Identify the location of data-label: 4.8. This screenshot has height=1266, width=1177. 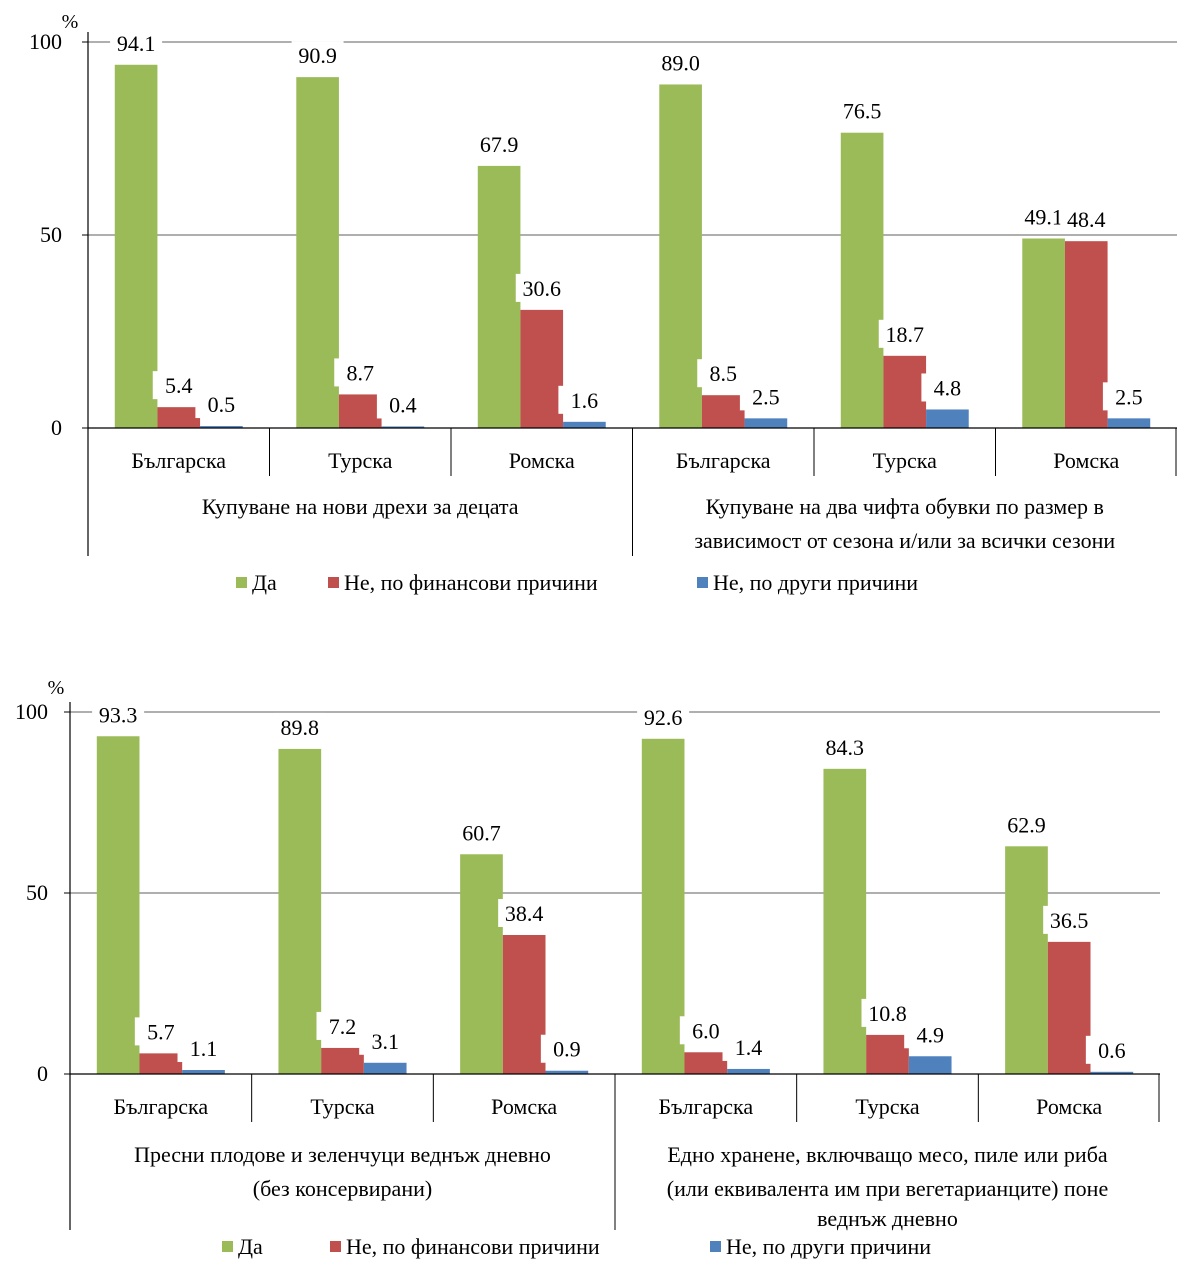
(948, 387).